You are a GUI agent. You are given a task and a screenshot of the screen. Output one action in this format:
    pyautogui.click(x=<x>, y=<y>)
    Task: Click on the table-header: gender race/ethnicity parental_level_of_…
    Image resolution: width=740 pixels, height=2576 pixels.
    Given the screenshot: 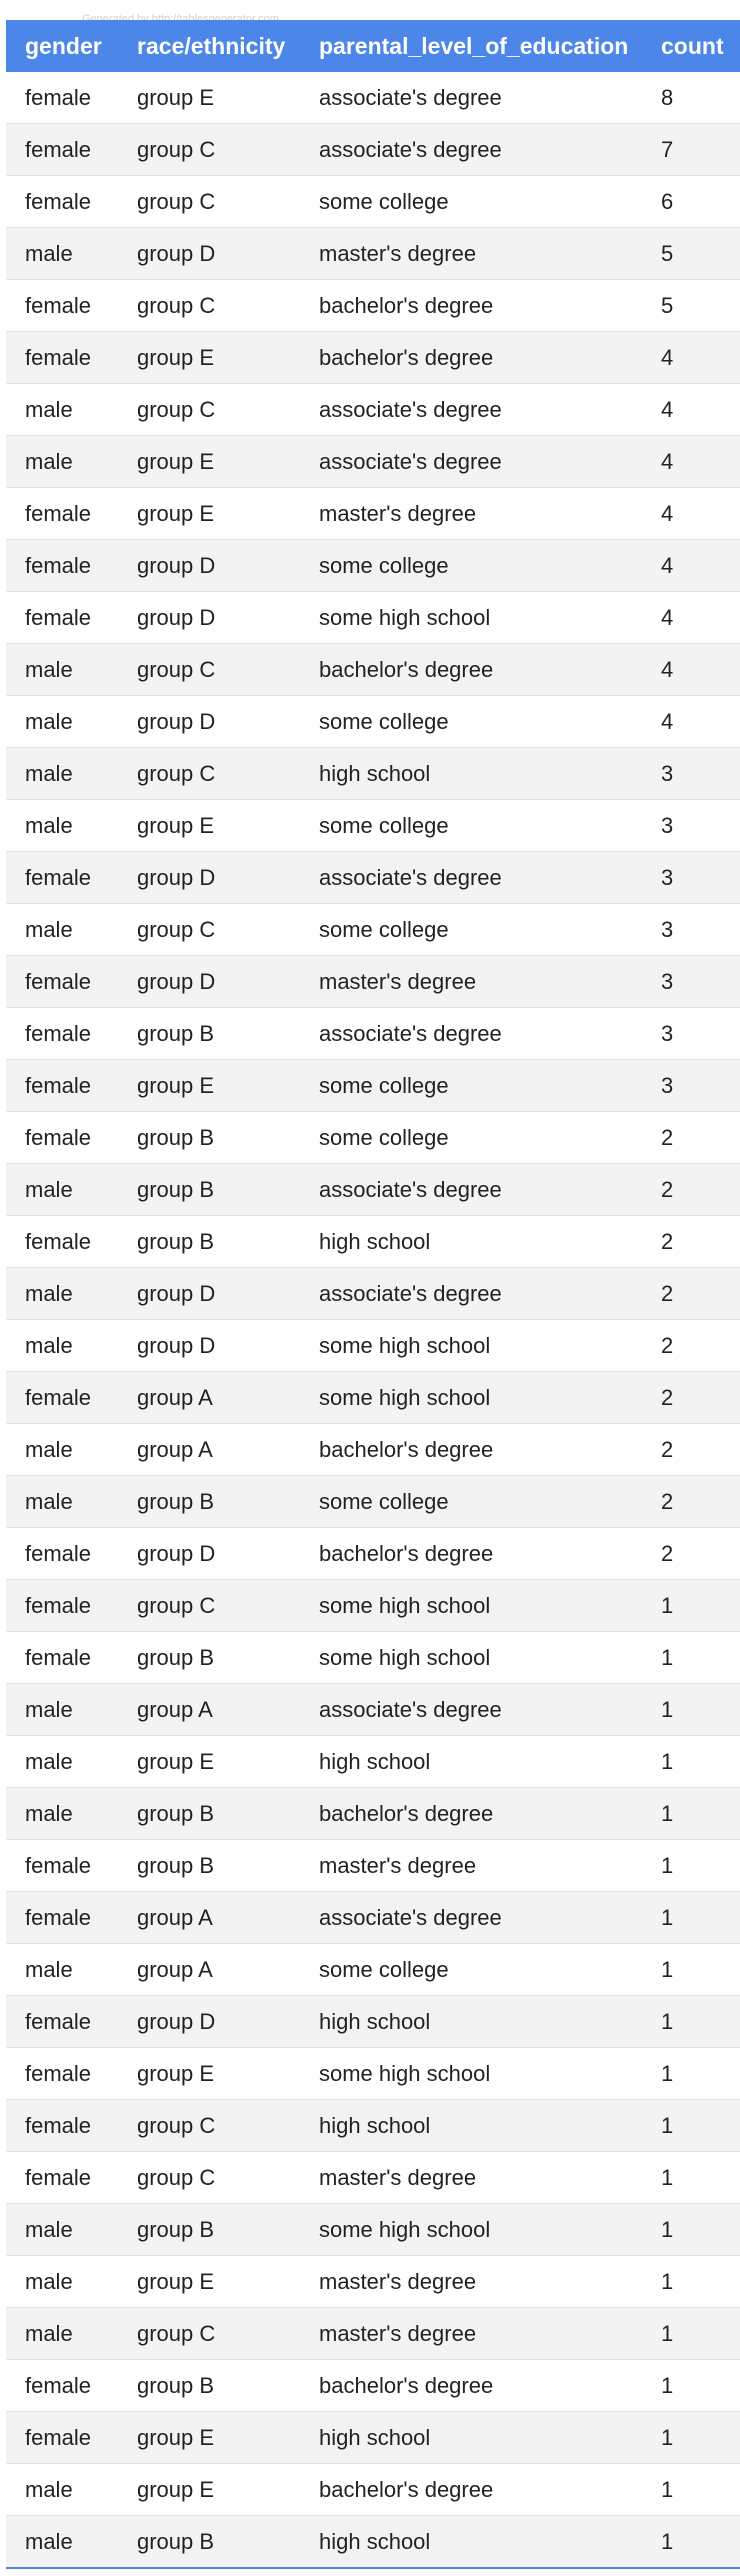 What is the action you would take?
    pyautogui.click(x=373, y=46)
    